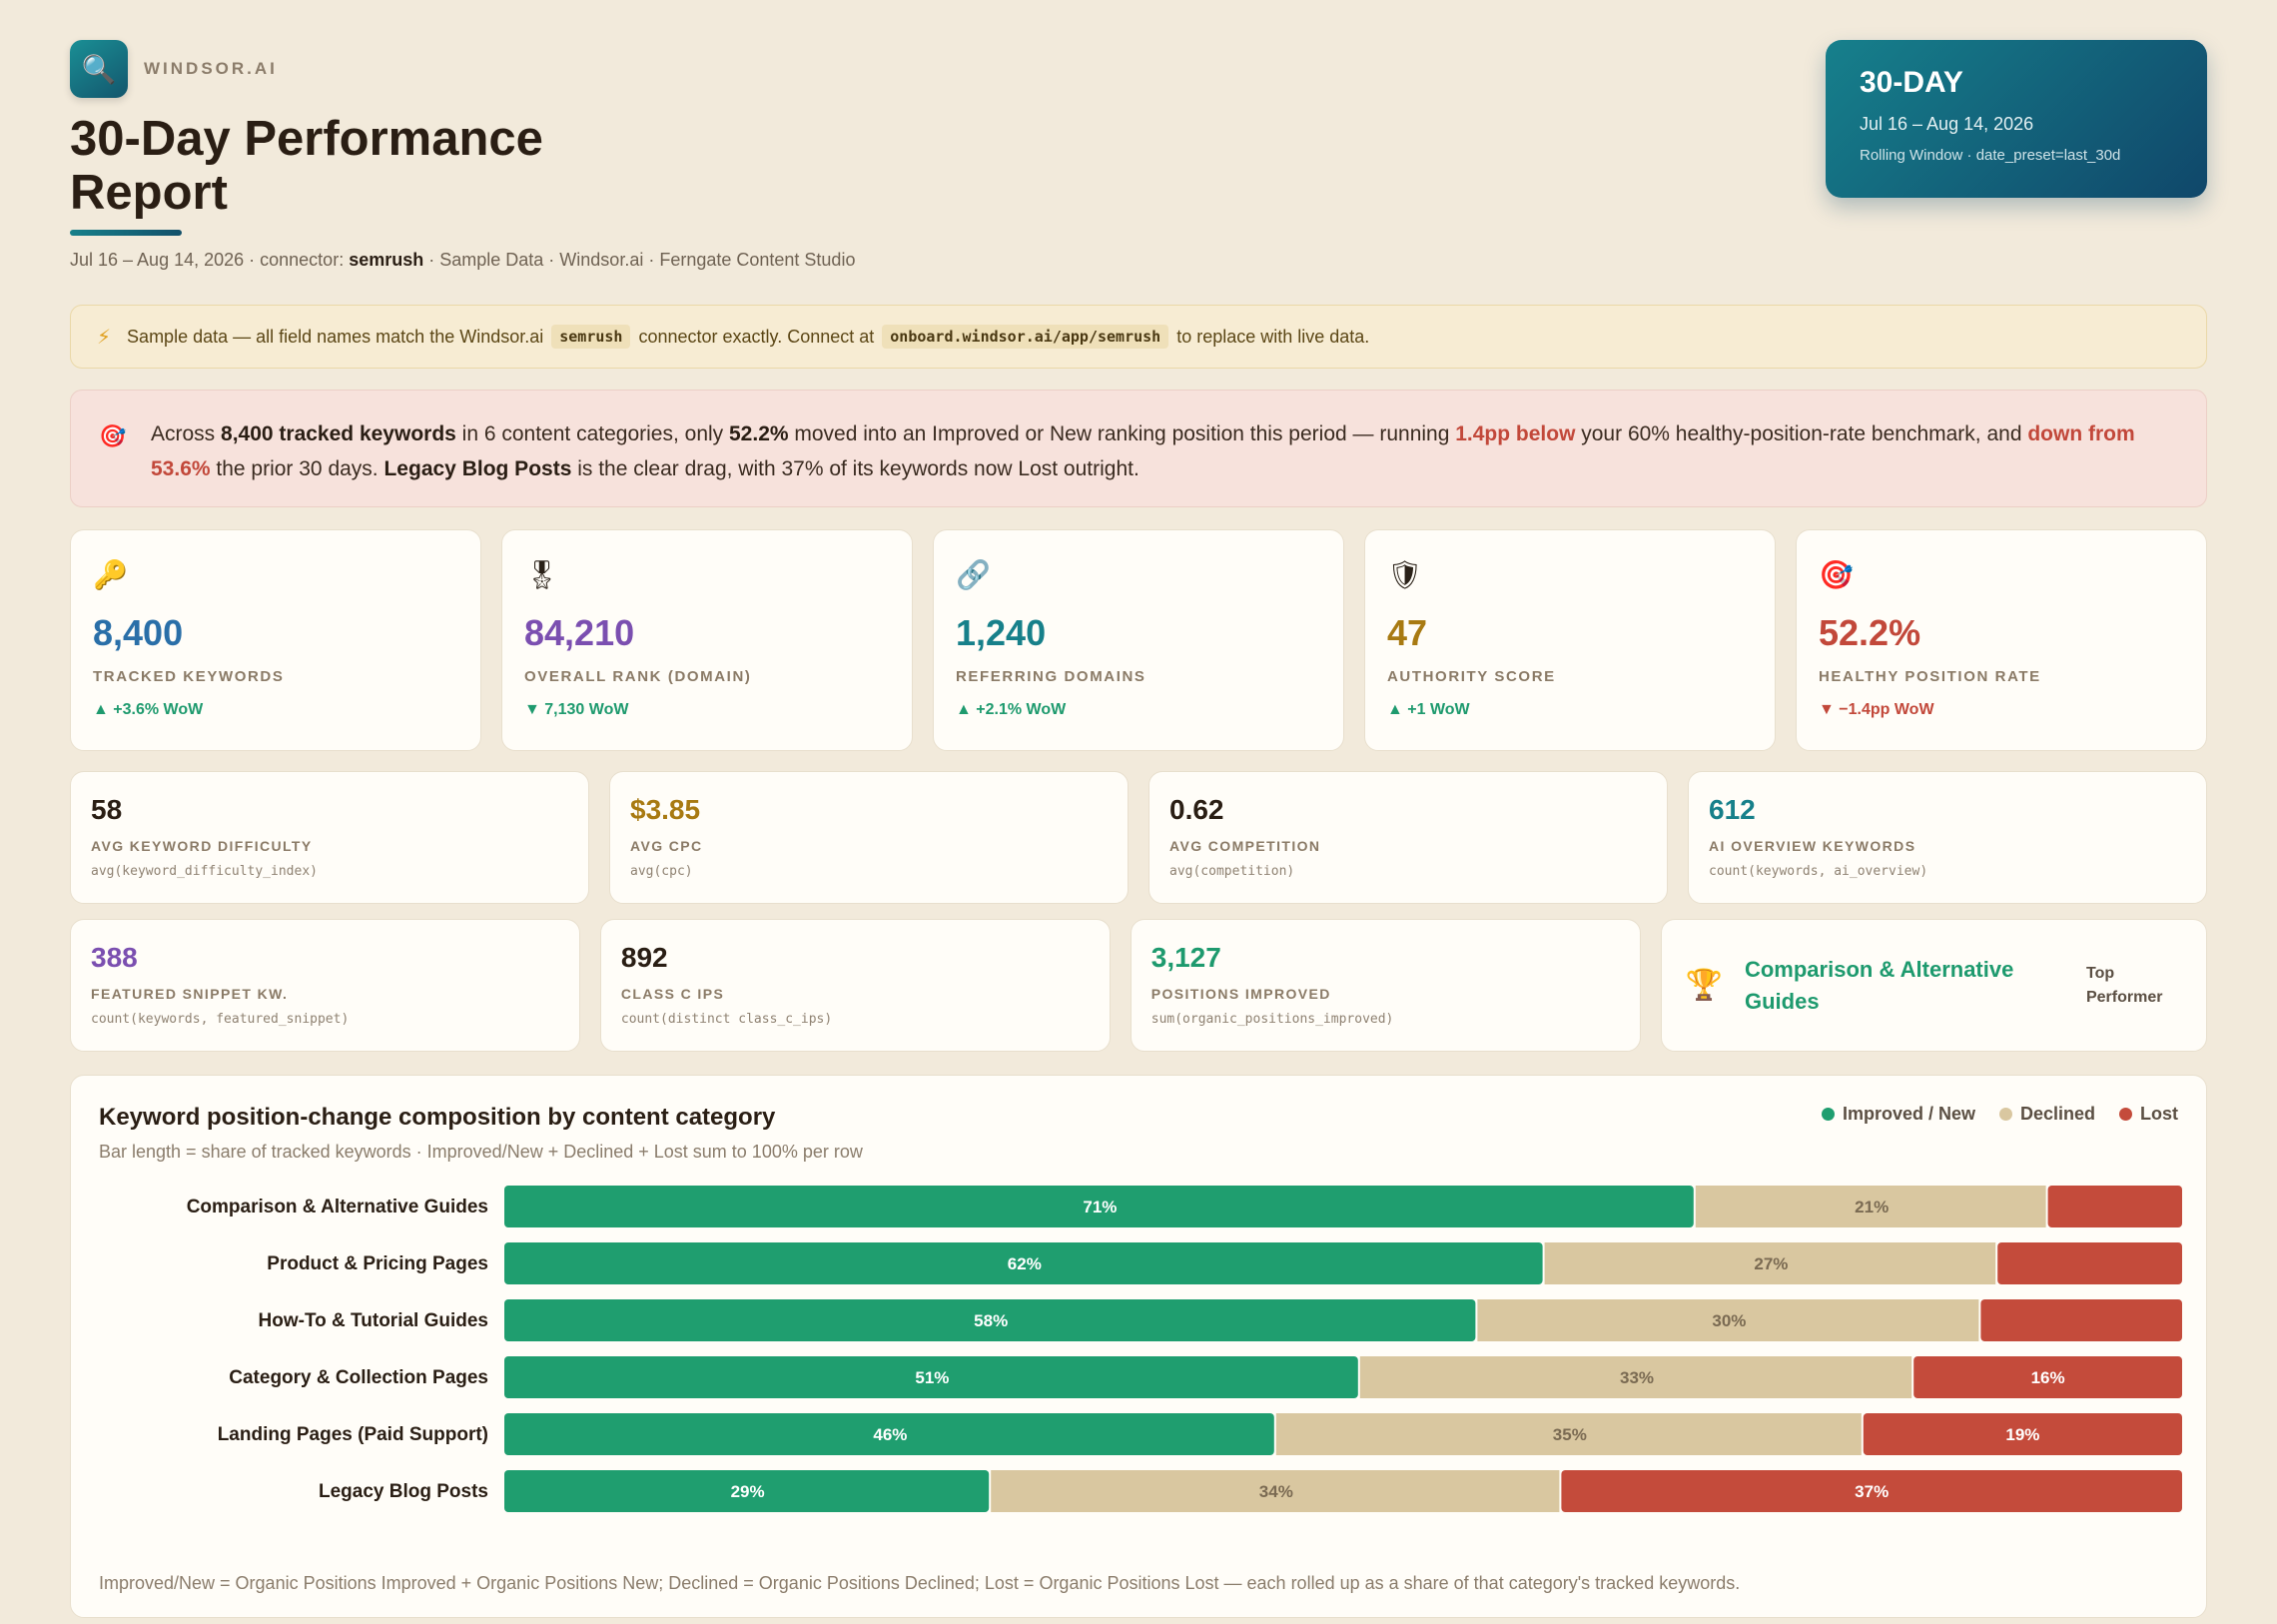 This screenshot has width=2277, height=1624. What do you see at coordinates (1733, 810) in the screenshot?
I see `metric-value: 612` at bounding box center [1733, 810].